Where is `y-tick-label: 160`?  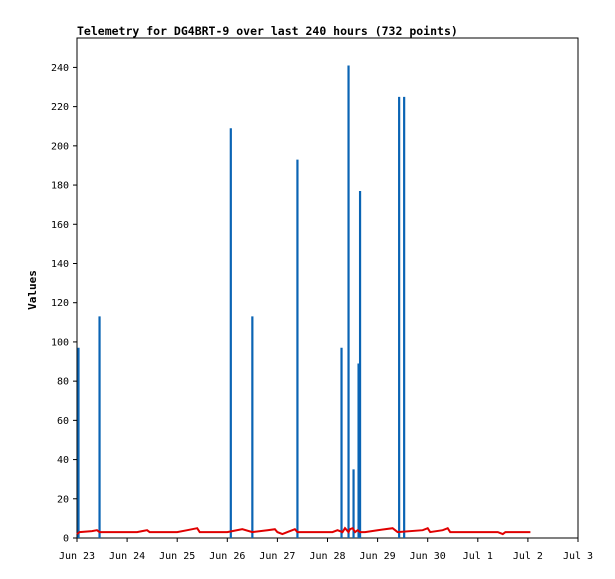 y-tick-label: 160 is located at coordinates (60, 225).